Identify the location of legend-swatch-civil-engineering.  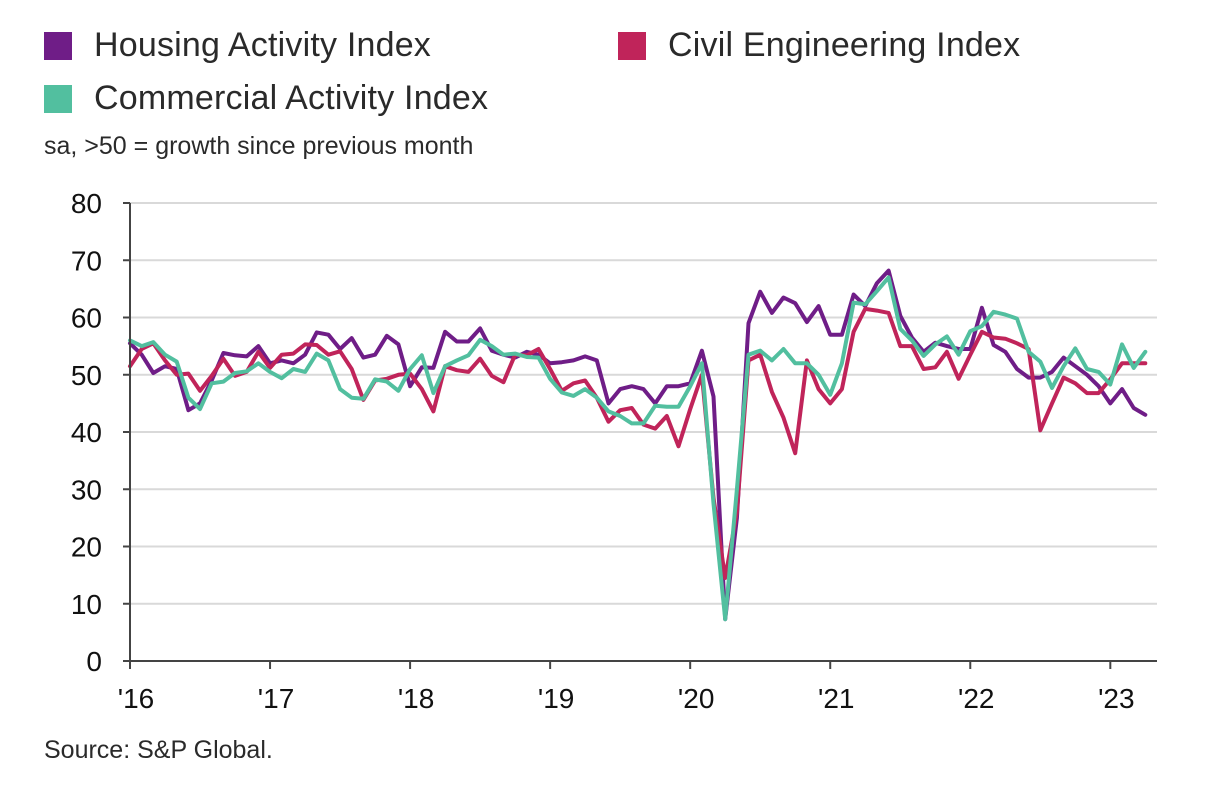
(632, 45).